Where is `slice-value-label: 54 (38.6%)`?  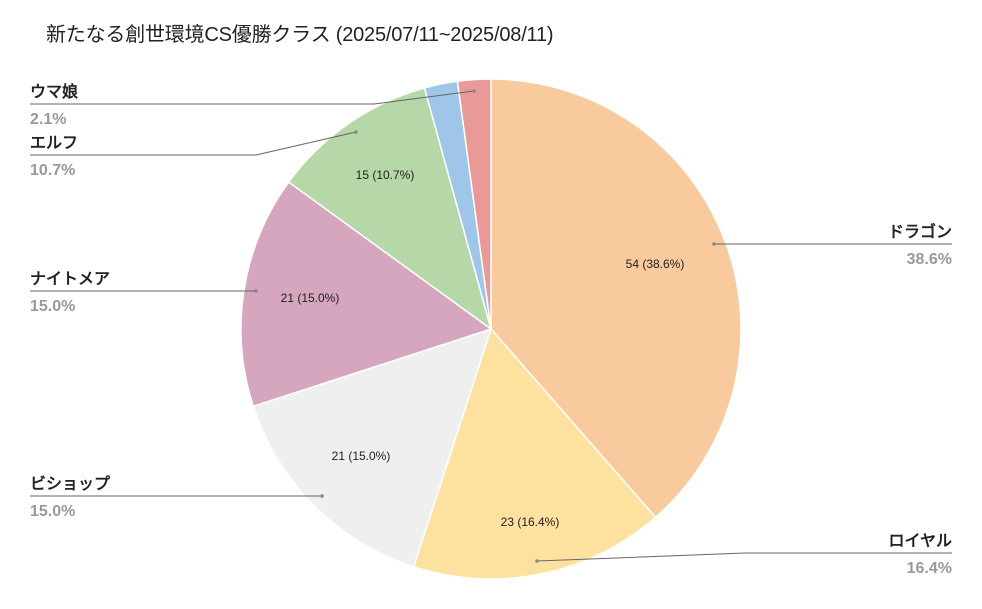
slice-value-label: 54 (38.6%) is located at coordinates (655, 264).